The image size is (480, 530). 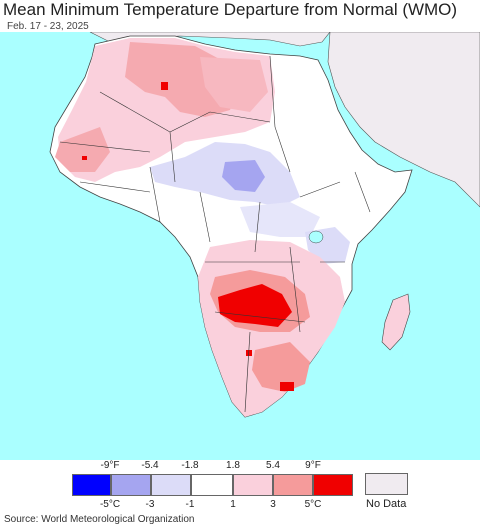 I want to click on lake-victoria, so click(x=316, y=237).